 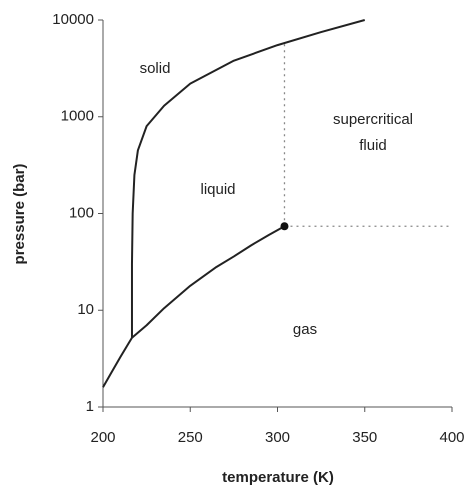 I want to click on phase-boundary, so click(x=193, y=306).